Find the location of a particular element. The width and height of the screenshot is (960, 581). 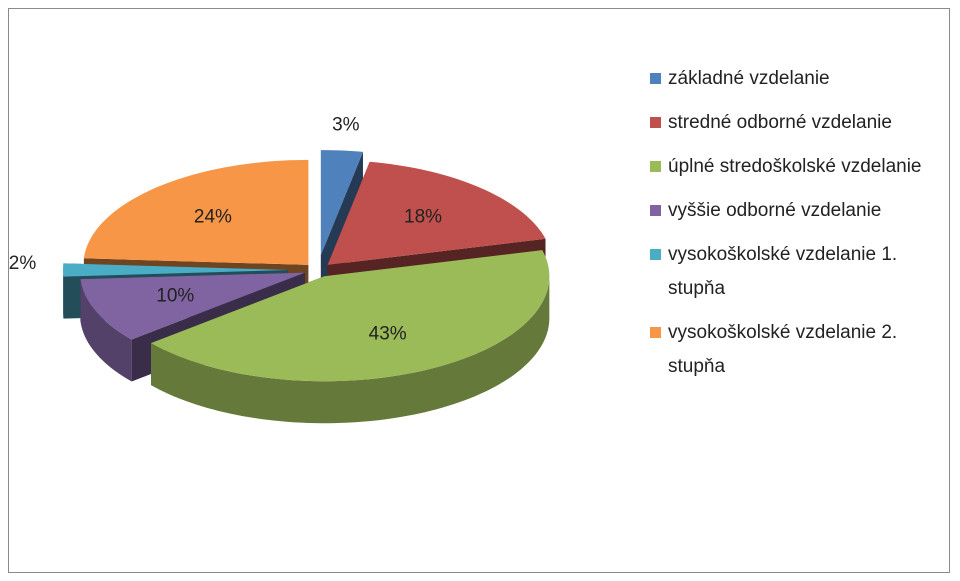

legend-item: vysokoškolské vzdelanie 2. stupňa is located at coordinates (800, 350).